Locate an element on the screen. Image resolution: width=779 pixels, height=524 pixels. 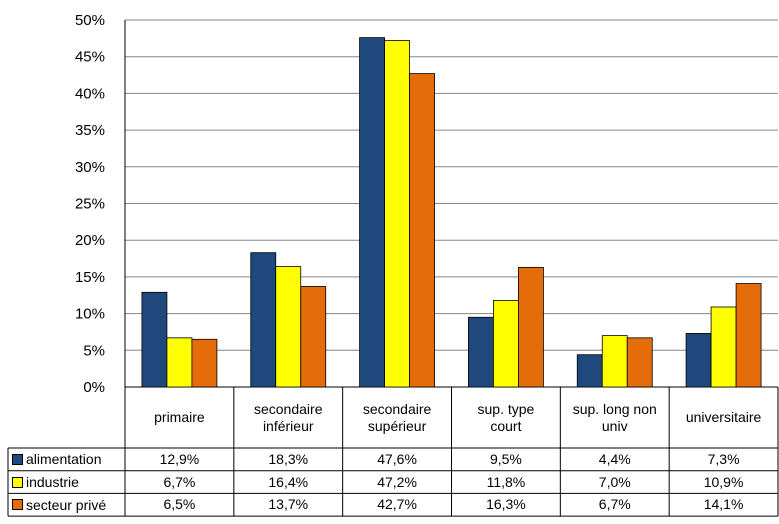
category-label: secondaire inférieur is located at coordinates (288, 417).